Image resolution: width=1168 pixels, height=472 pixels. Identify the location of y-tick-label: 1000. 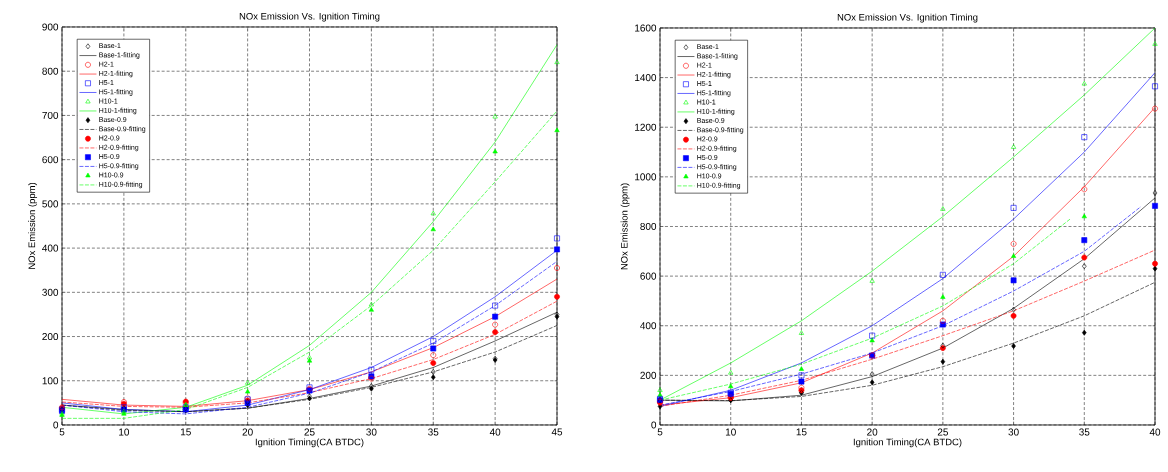
(646, 177).